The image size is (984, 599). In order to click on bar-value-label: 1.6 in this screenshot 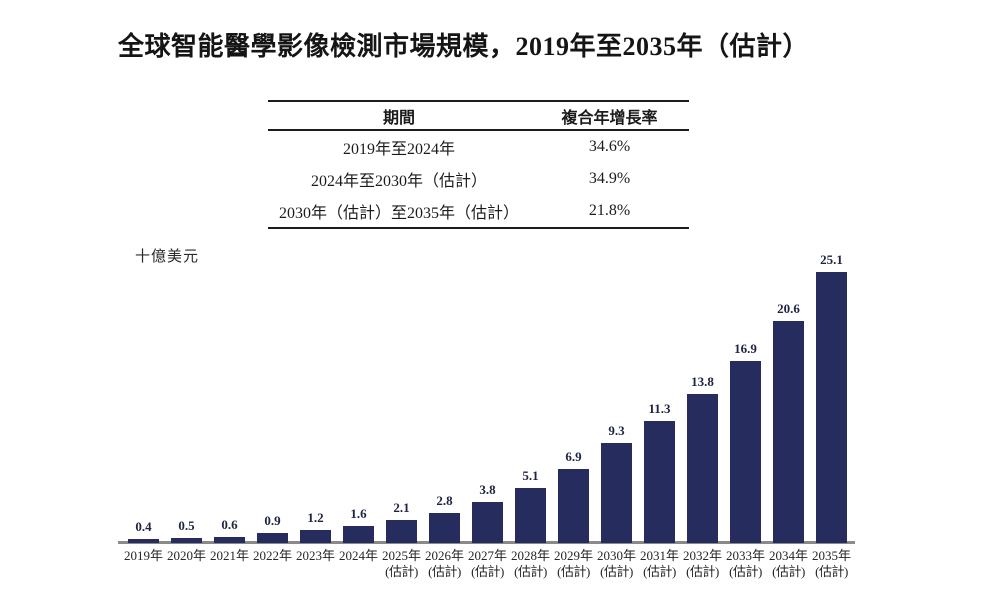, I will do `click(358, 513)`.